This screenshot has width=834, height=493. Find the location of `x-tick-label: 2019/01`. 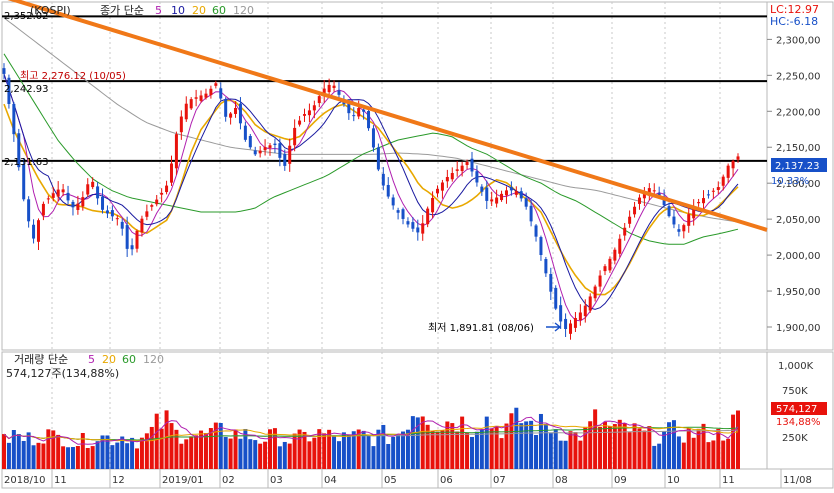

x-tick-label: 2019/01 is located at coordinates (183, 480).